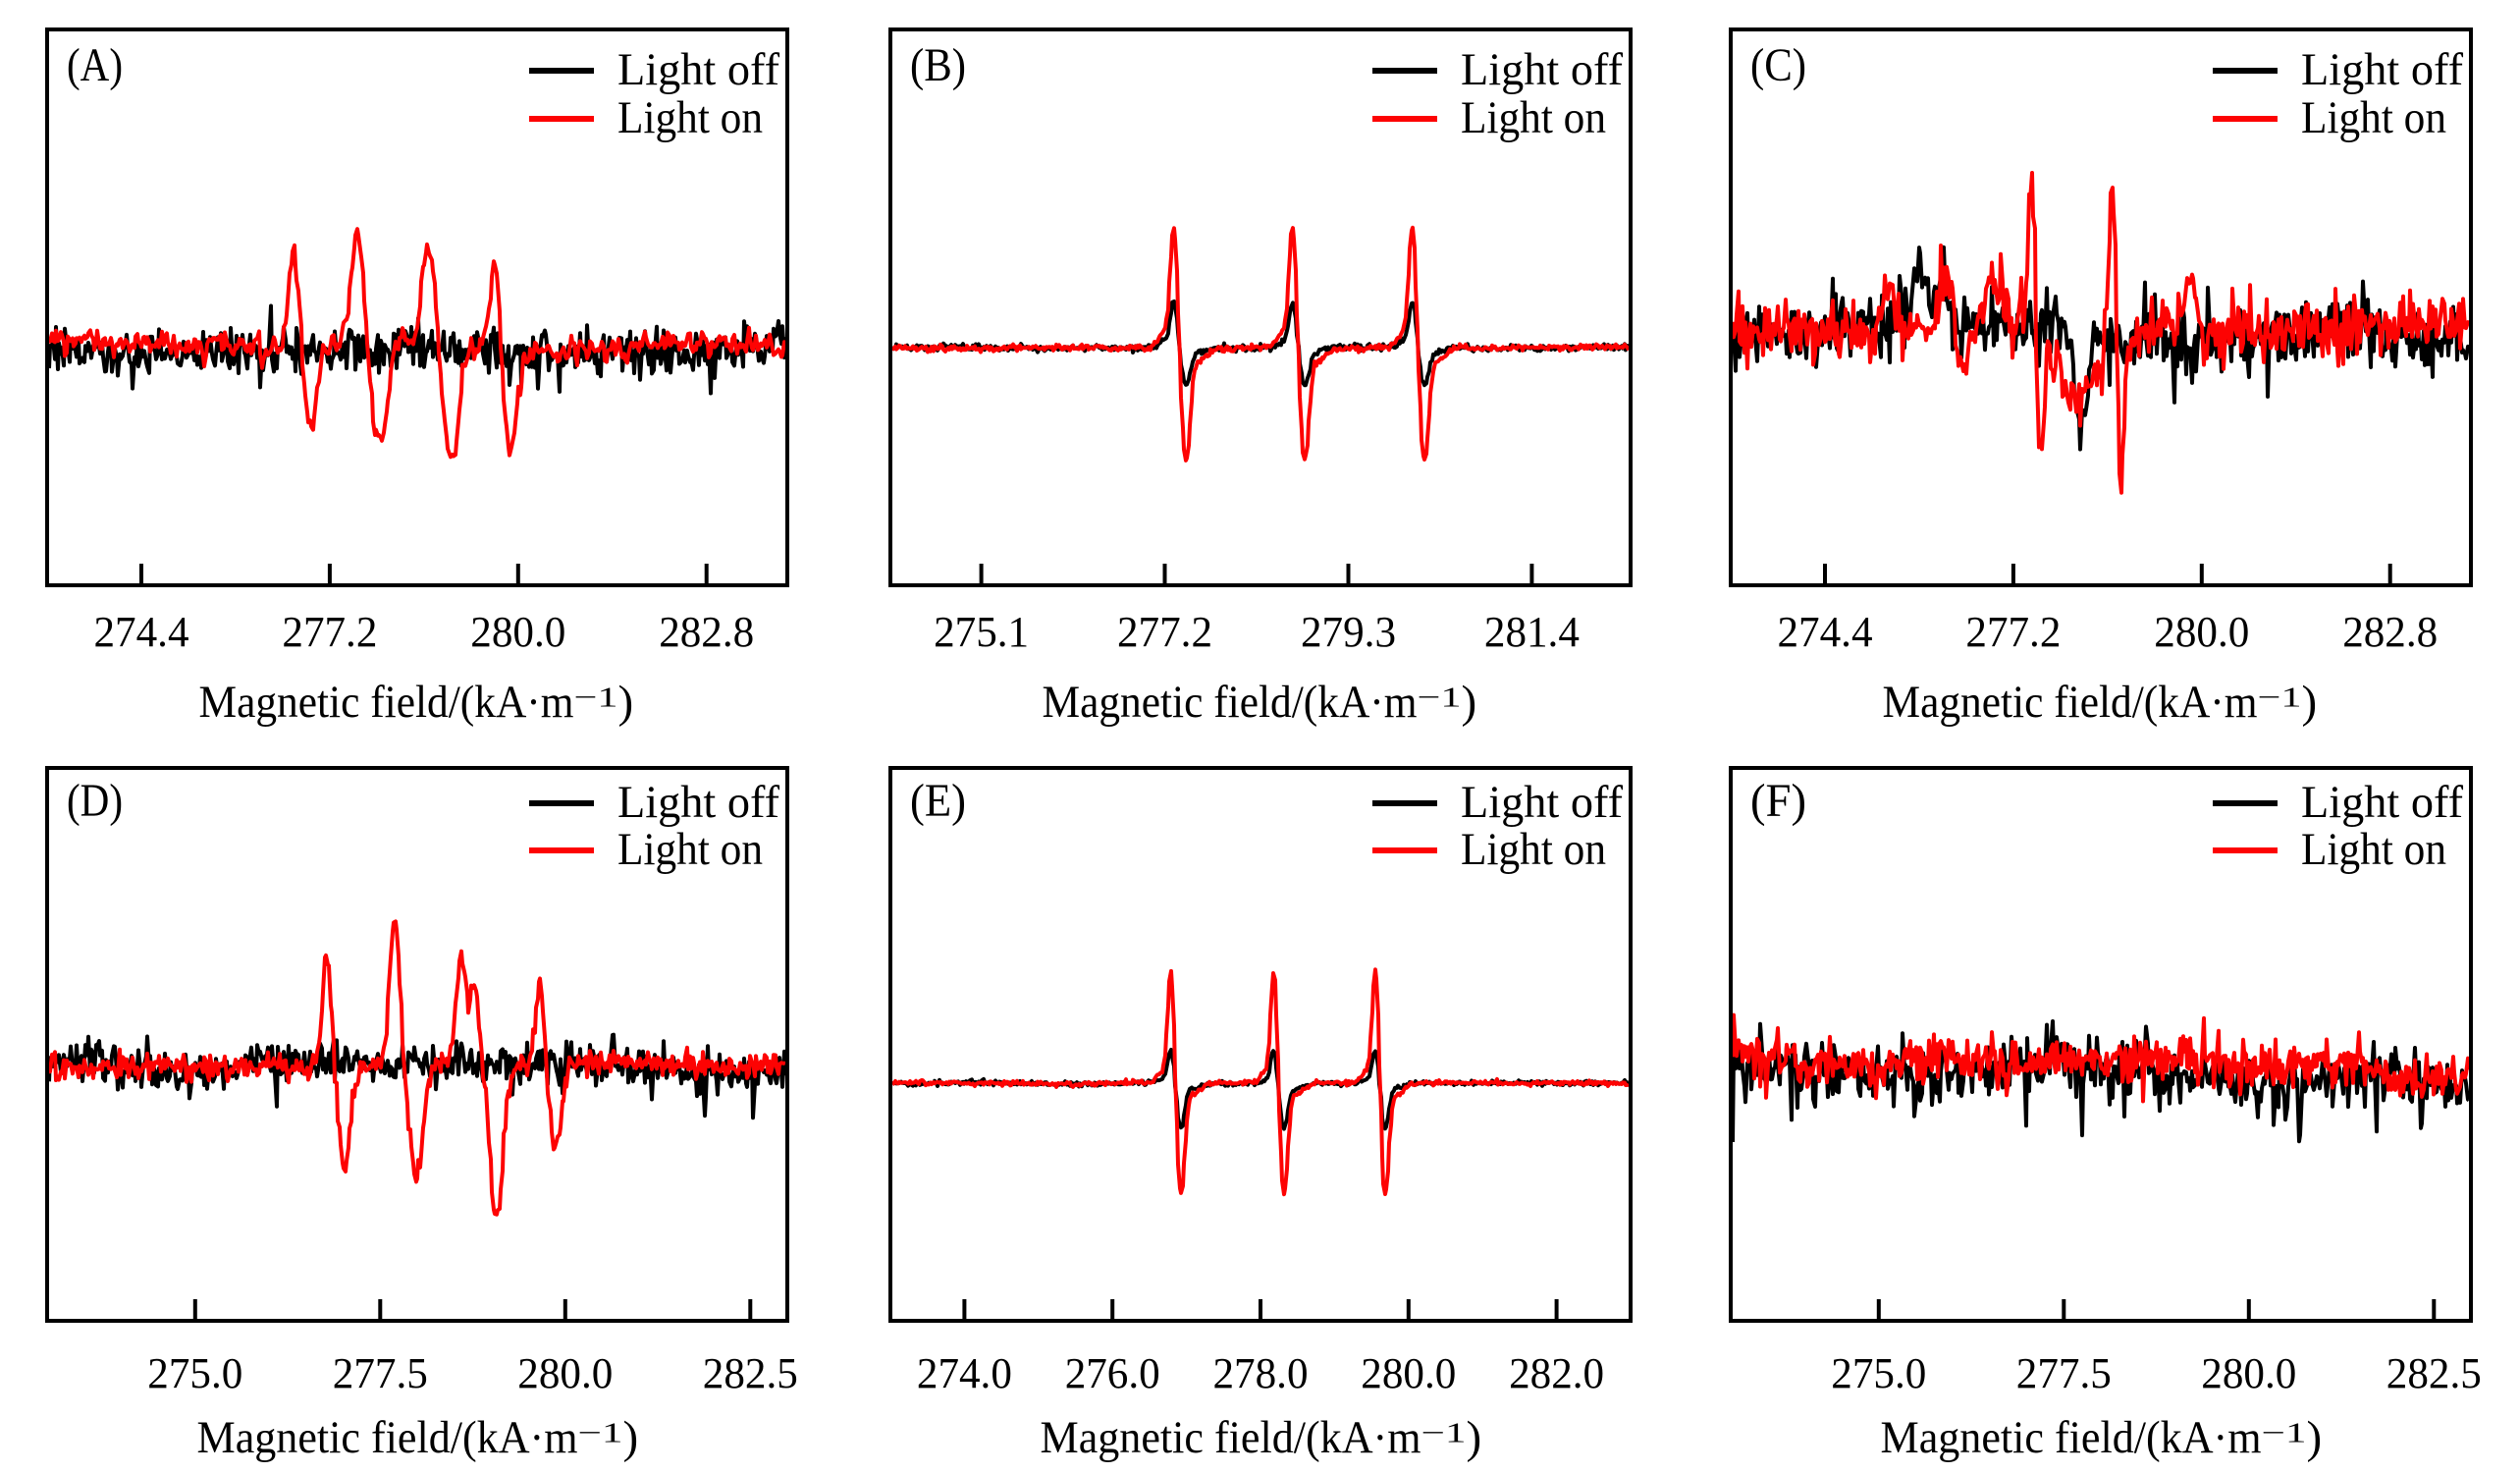 The height and width of the screenshot is (1474, 2520). What do you see at coordinates (1778, 65) in the screenshot?
I see `svg-text: (C)` at bounding box center [1778, 65].